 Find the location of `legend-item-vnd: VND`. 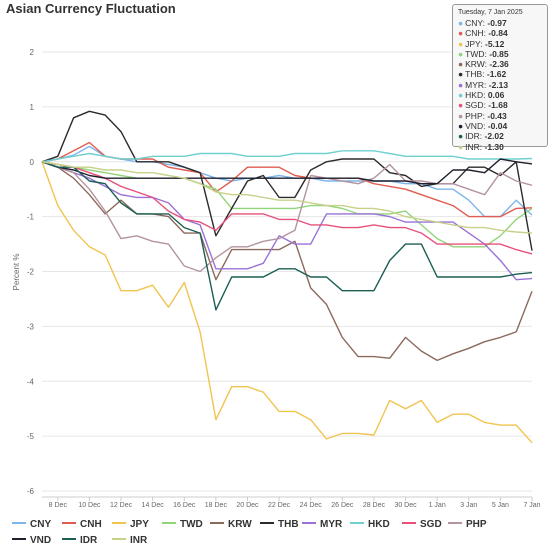

legend-item-vnd: VND is located at coordinates (31, 540).